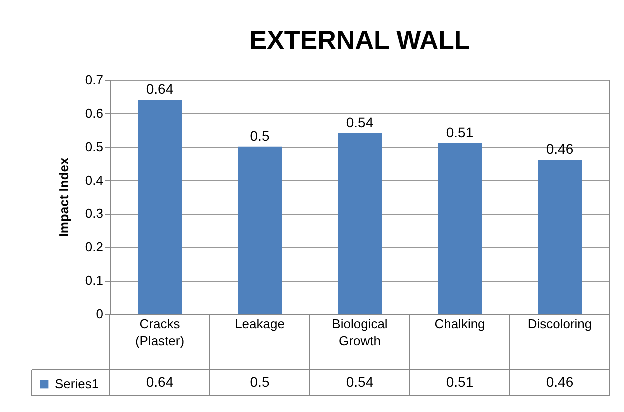 The width and height of the screenshot is (624, 412). Describe the element at coordinates (360, 40) in the screenshot. I see `chart-title: EXTERNAL WALL` at that location.